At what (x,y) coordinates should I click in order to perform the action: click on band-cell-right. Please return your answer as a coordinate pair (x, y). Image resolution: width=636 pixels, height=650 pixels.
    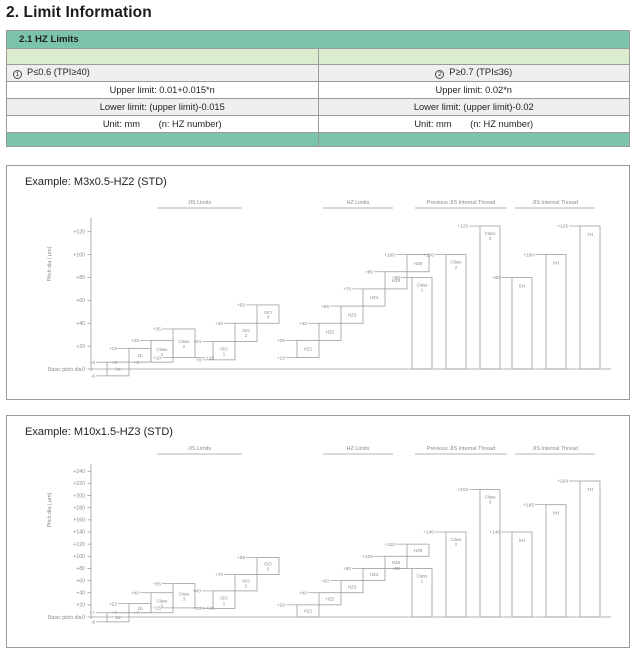
    Looking at the image, I should click on (473, 139).